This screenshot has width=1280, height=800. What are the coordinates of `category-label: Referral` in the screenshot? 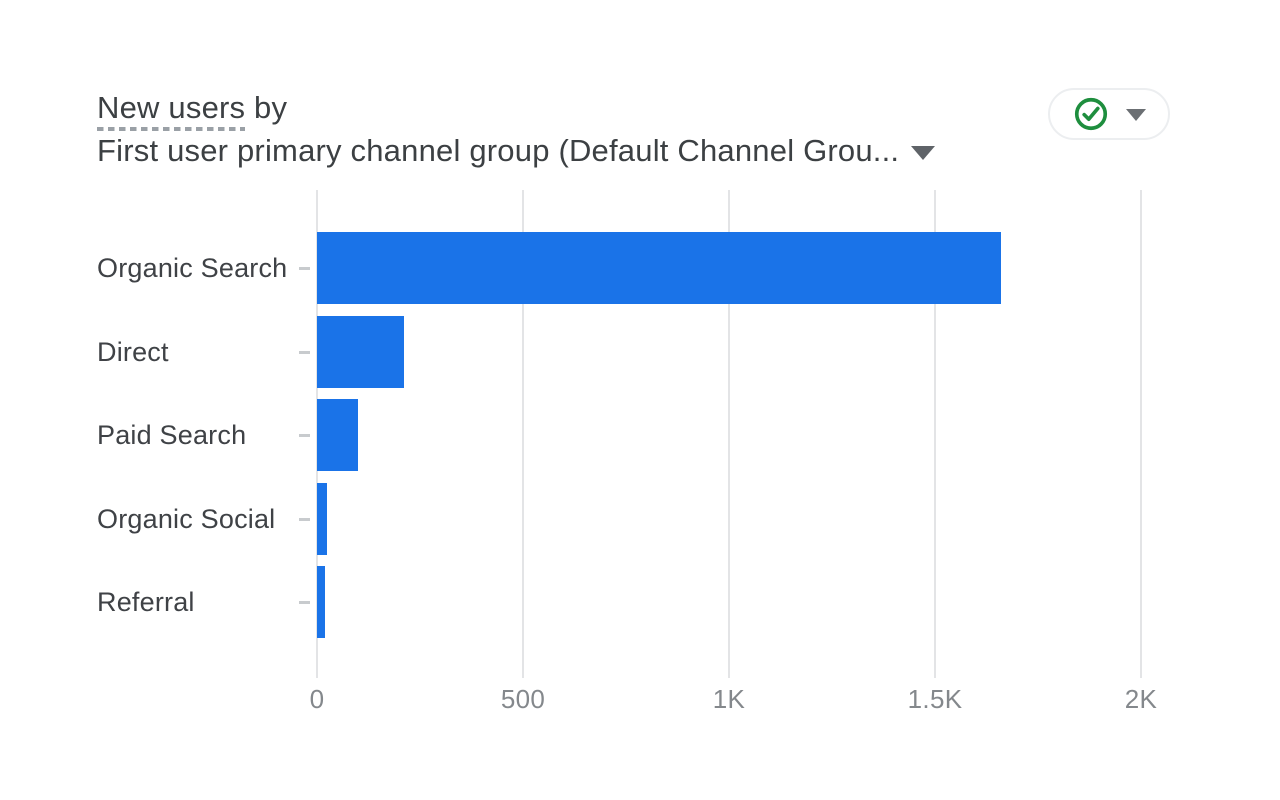 It's located at (146, 602).